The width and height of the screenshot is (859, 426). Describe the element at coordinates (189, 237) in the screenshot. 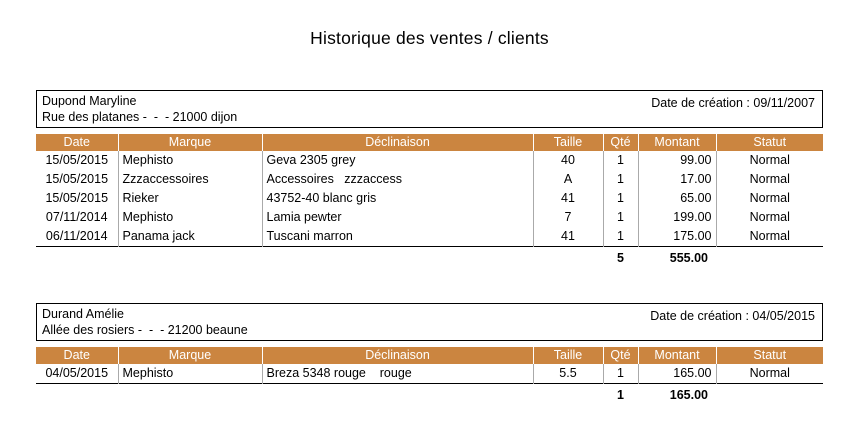

I see `cell-marque: Panama jack` at that location.